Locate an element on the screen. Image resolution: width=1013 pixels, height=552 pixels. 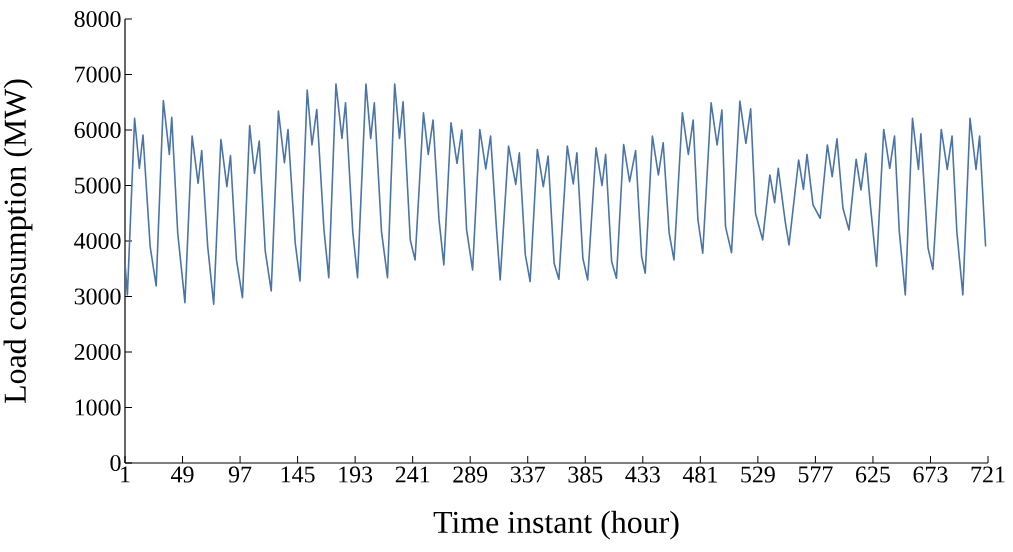
x-tick-label: 529 is located at coordinates (758, 474).